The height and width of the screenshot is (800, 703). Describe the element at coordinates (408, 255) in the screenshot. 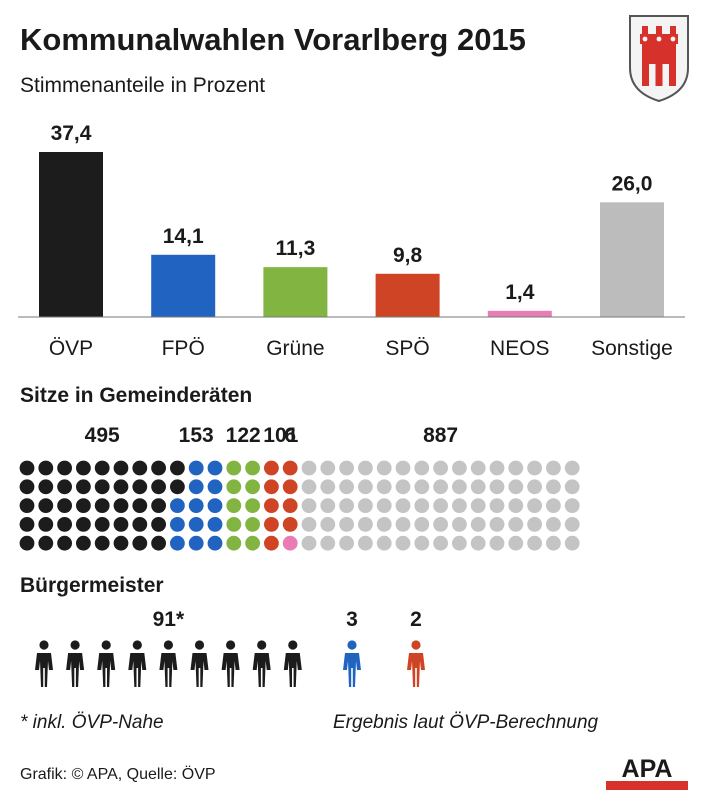

I see `value-label-spo: 9,8` at that location.